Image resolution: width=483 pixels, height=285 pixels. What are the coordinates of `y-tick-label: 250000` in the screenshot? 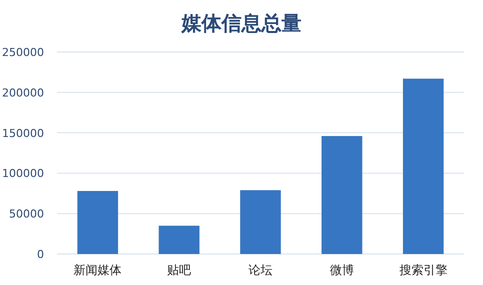 It's located at (23, 52).